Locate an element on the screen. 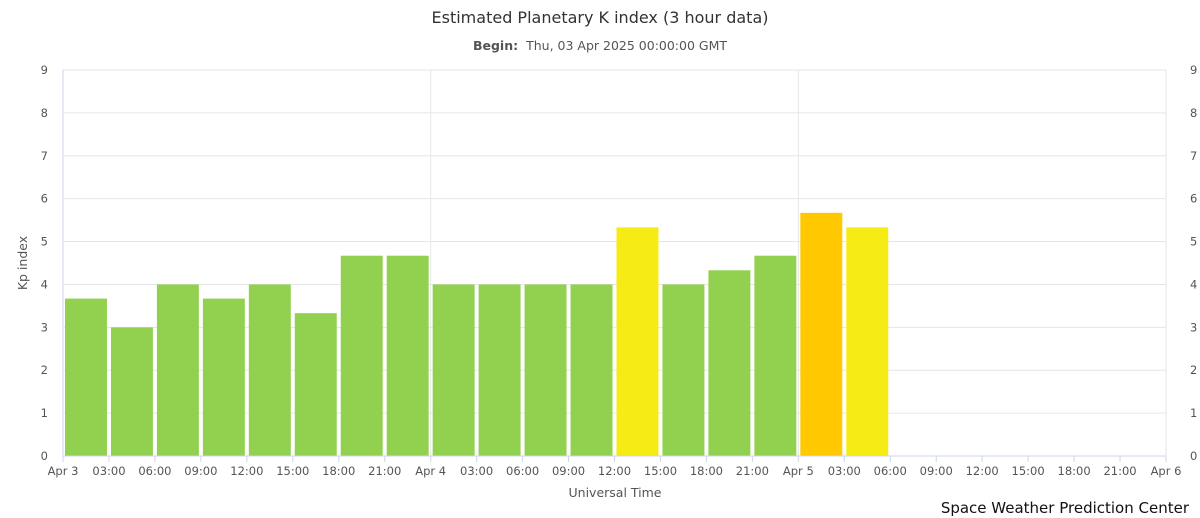  credit-label: Space Weather Prediction Center is located at coordinates (1065, 508).